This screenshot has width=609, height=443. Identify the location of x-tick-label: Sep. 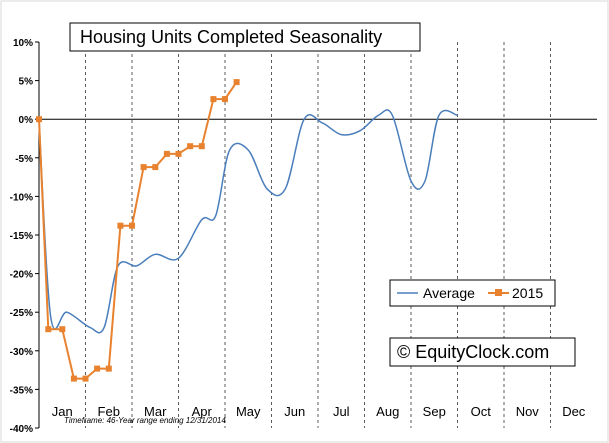
(434, 411).